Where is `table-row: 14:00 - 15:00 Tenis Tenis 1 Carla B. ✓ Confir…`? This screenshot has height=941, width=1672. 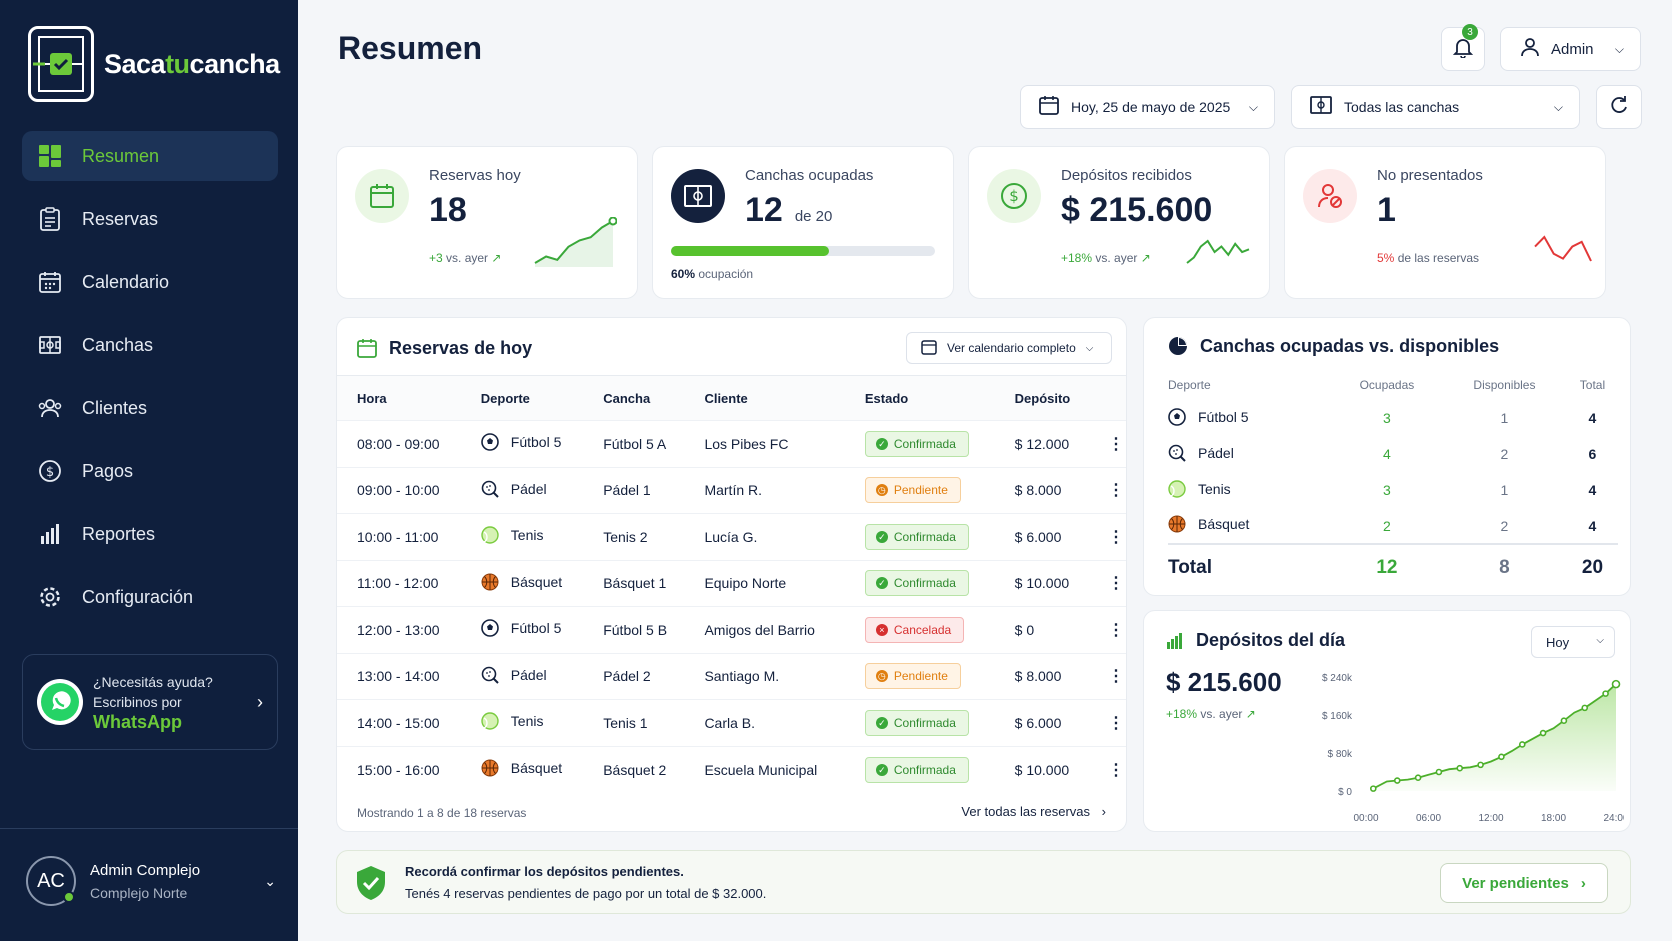
table-row: 14:00 - 15:00 Tenis Tenis 1 Carla B. ✓ Confir… is located at coordinates (731, 722).